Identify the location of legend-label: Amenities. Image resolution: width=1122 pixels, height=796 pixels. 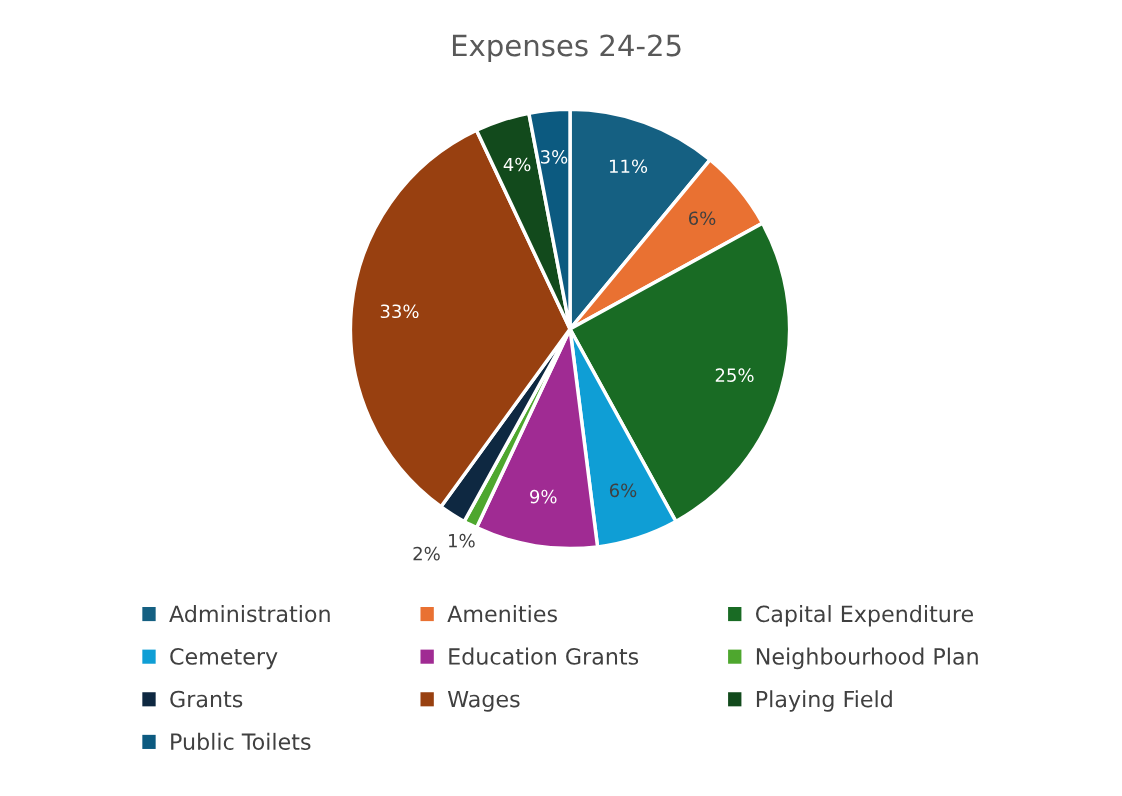
(502, 614).